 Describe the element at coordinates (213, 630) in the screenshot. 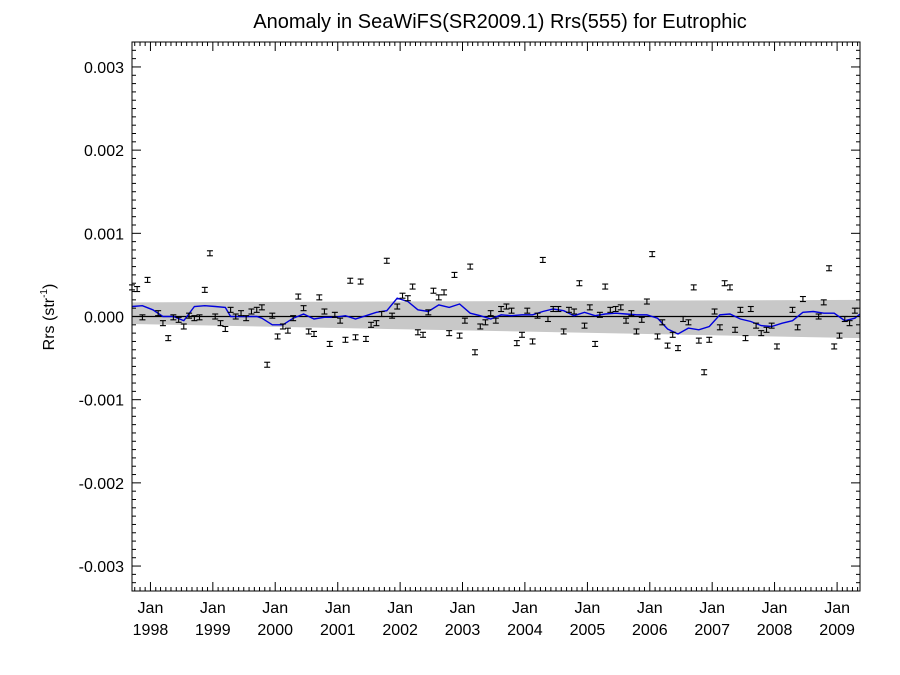

I see `x-tick-label-year: 1999` at that location.